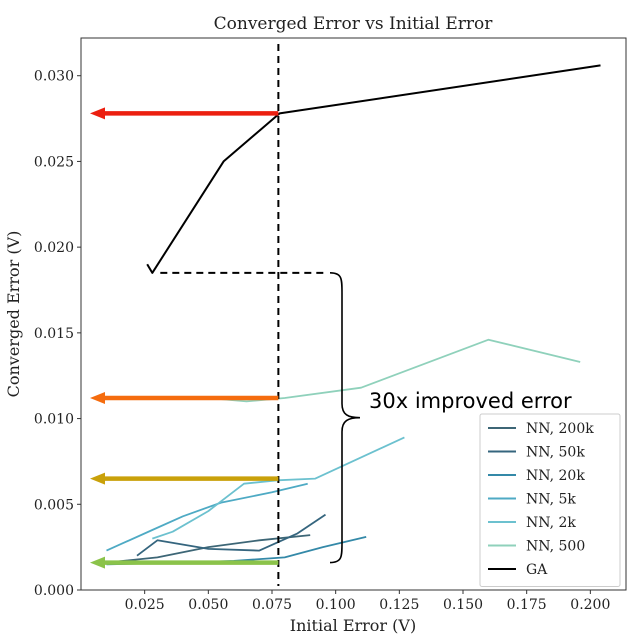  Describe the element at coordinates (208, 605) in the screenshot. I see `x-tick-label: 0.050` at that location.